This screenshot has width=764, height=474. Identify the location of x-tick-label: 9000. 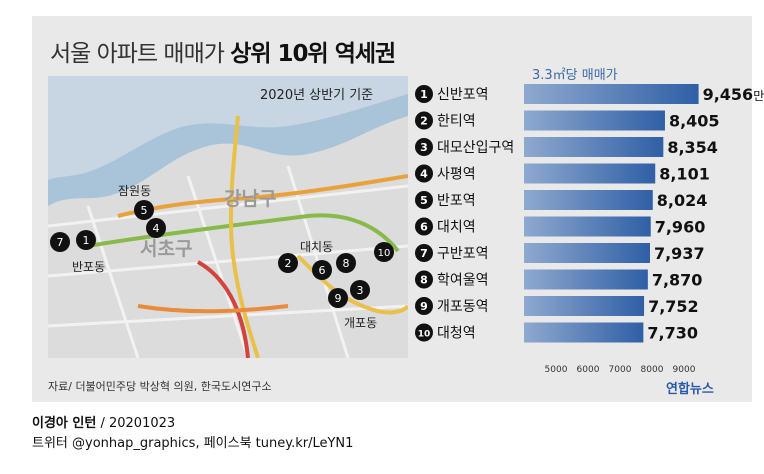
(684, 370).